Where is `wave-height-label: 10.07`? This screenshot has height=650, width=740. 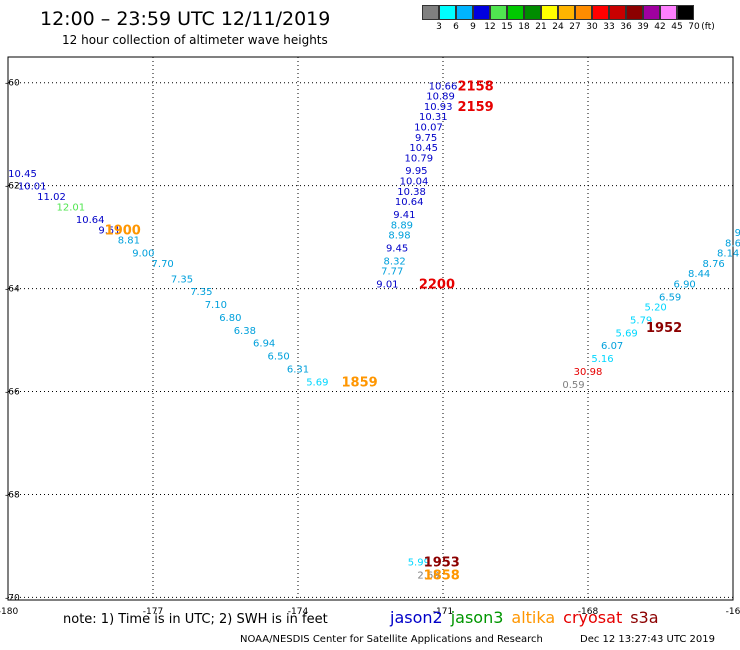
wave-height-label: 10.07 is located at coordinates (428, 127).